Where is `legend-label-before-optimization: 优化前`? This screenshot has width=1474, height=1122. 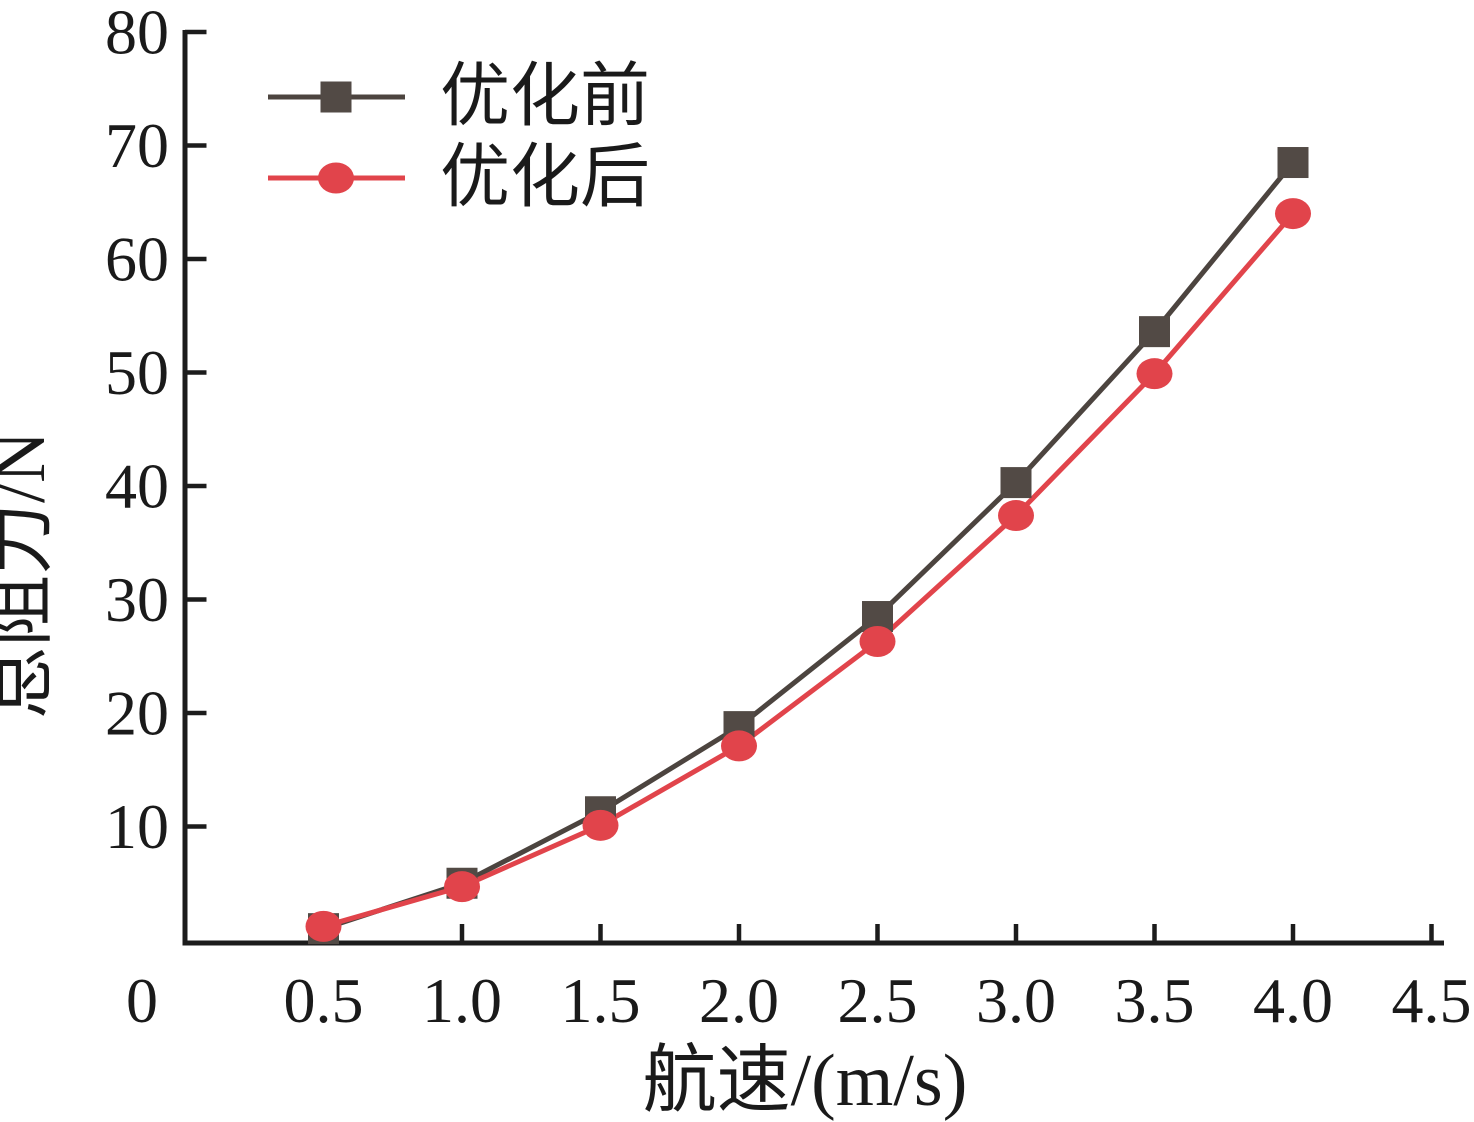 legend-label-before-optimization: 优化前 is located at coordinates (545, 97).